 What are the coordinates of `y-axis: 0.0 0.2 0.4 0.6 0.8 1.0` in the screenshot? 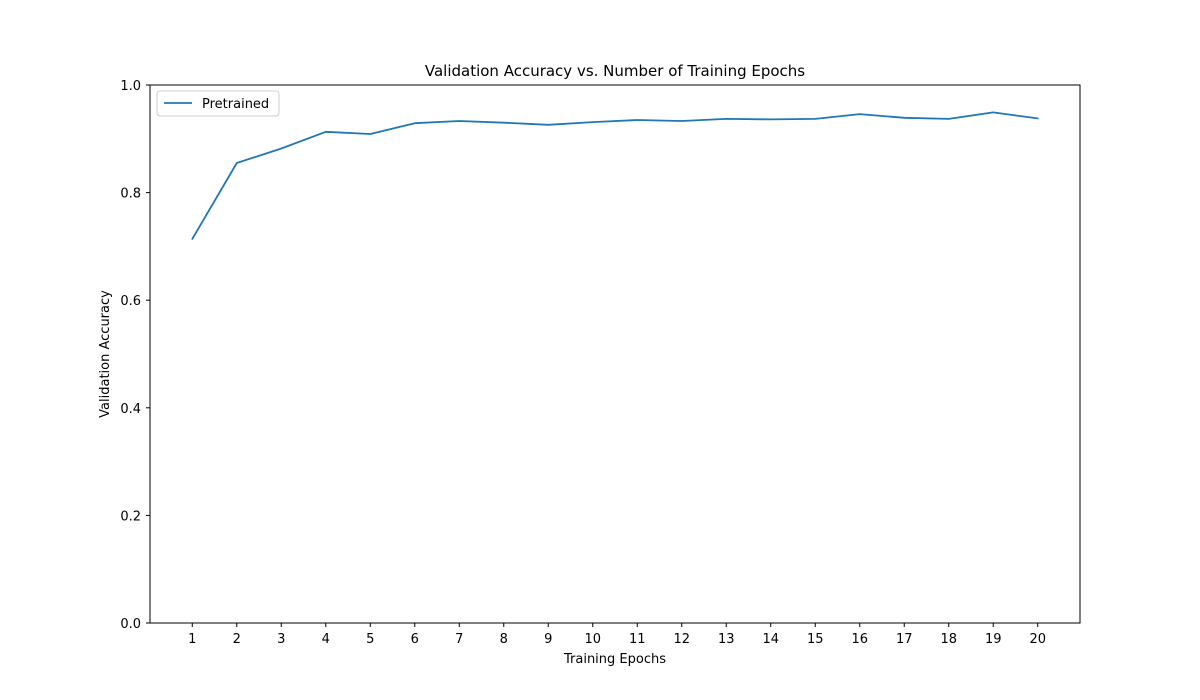 It's located at (135, 355).